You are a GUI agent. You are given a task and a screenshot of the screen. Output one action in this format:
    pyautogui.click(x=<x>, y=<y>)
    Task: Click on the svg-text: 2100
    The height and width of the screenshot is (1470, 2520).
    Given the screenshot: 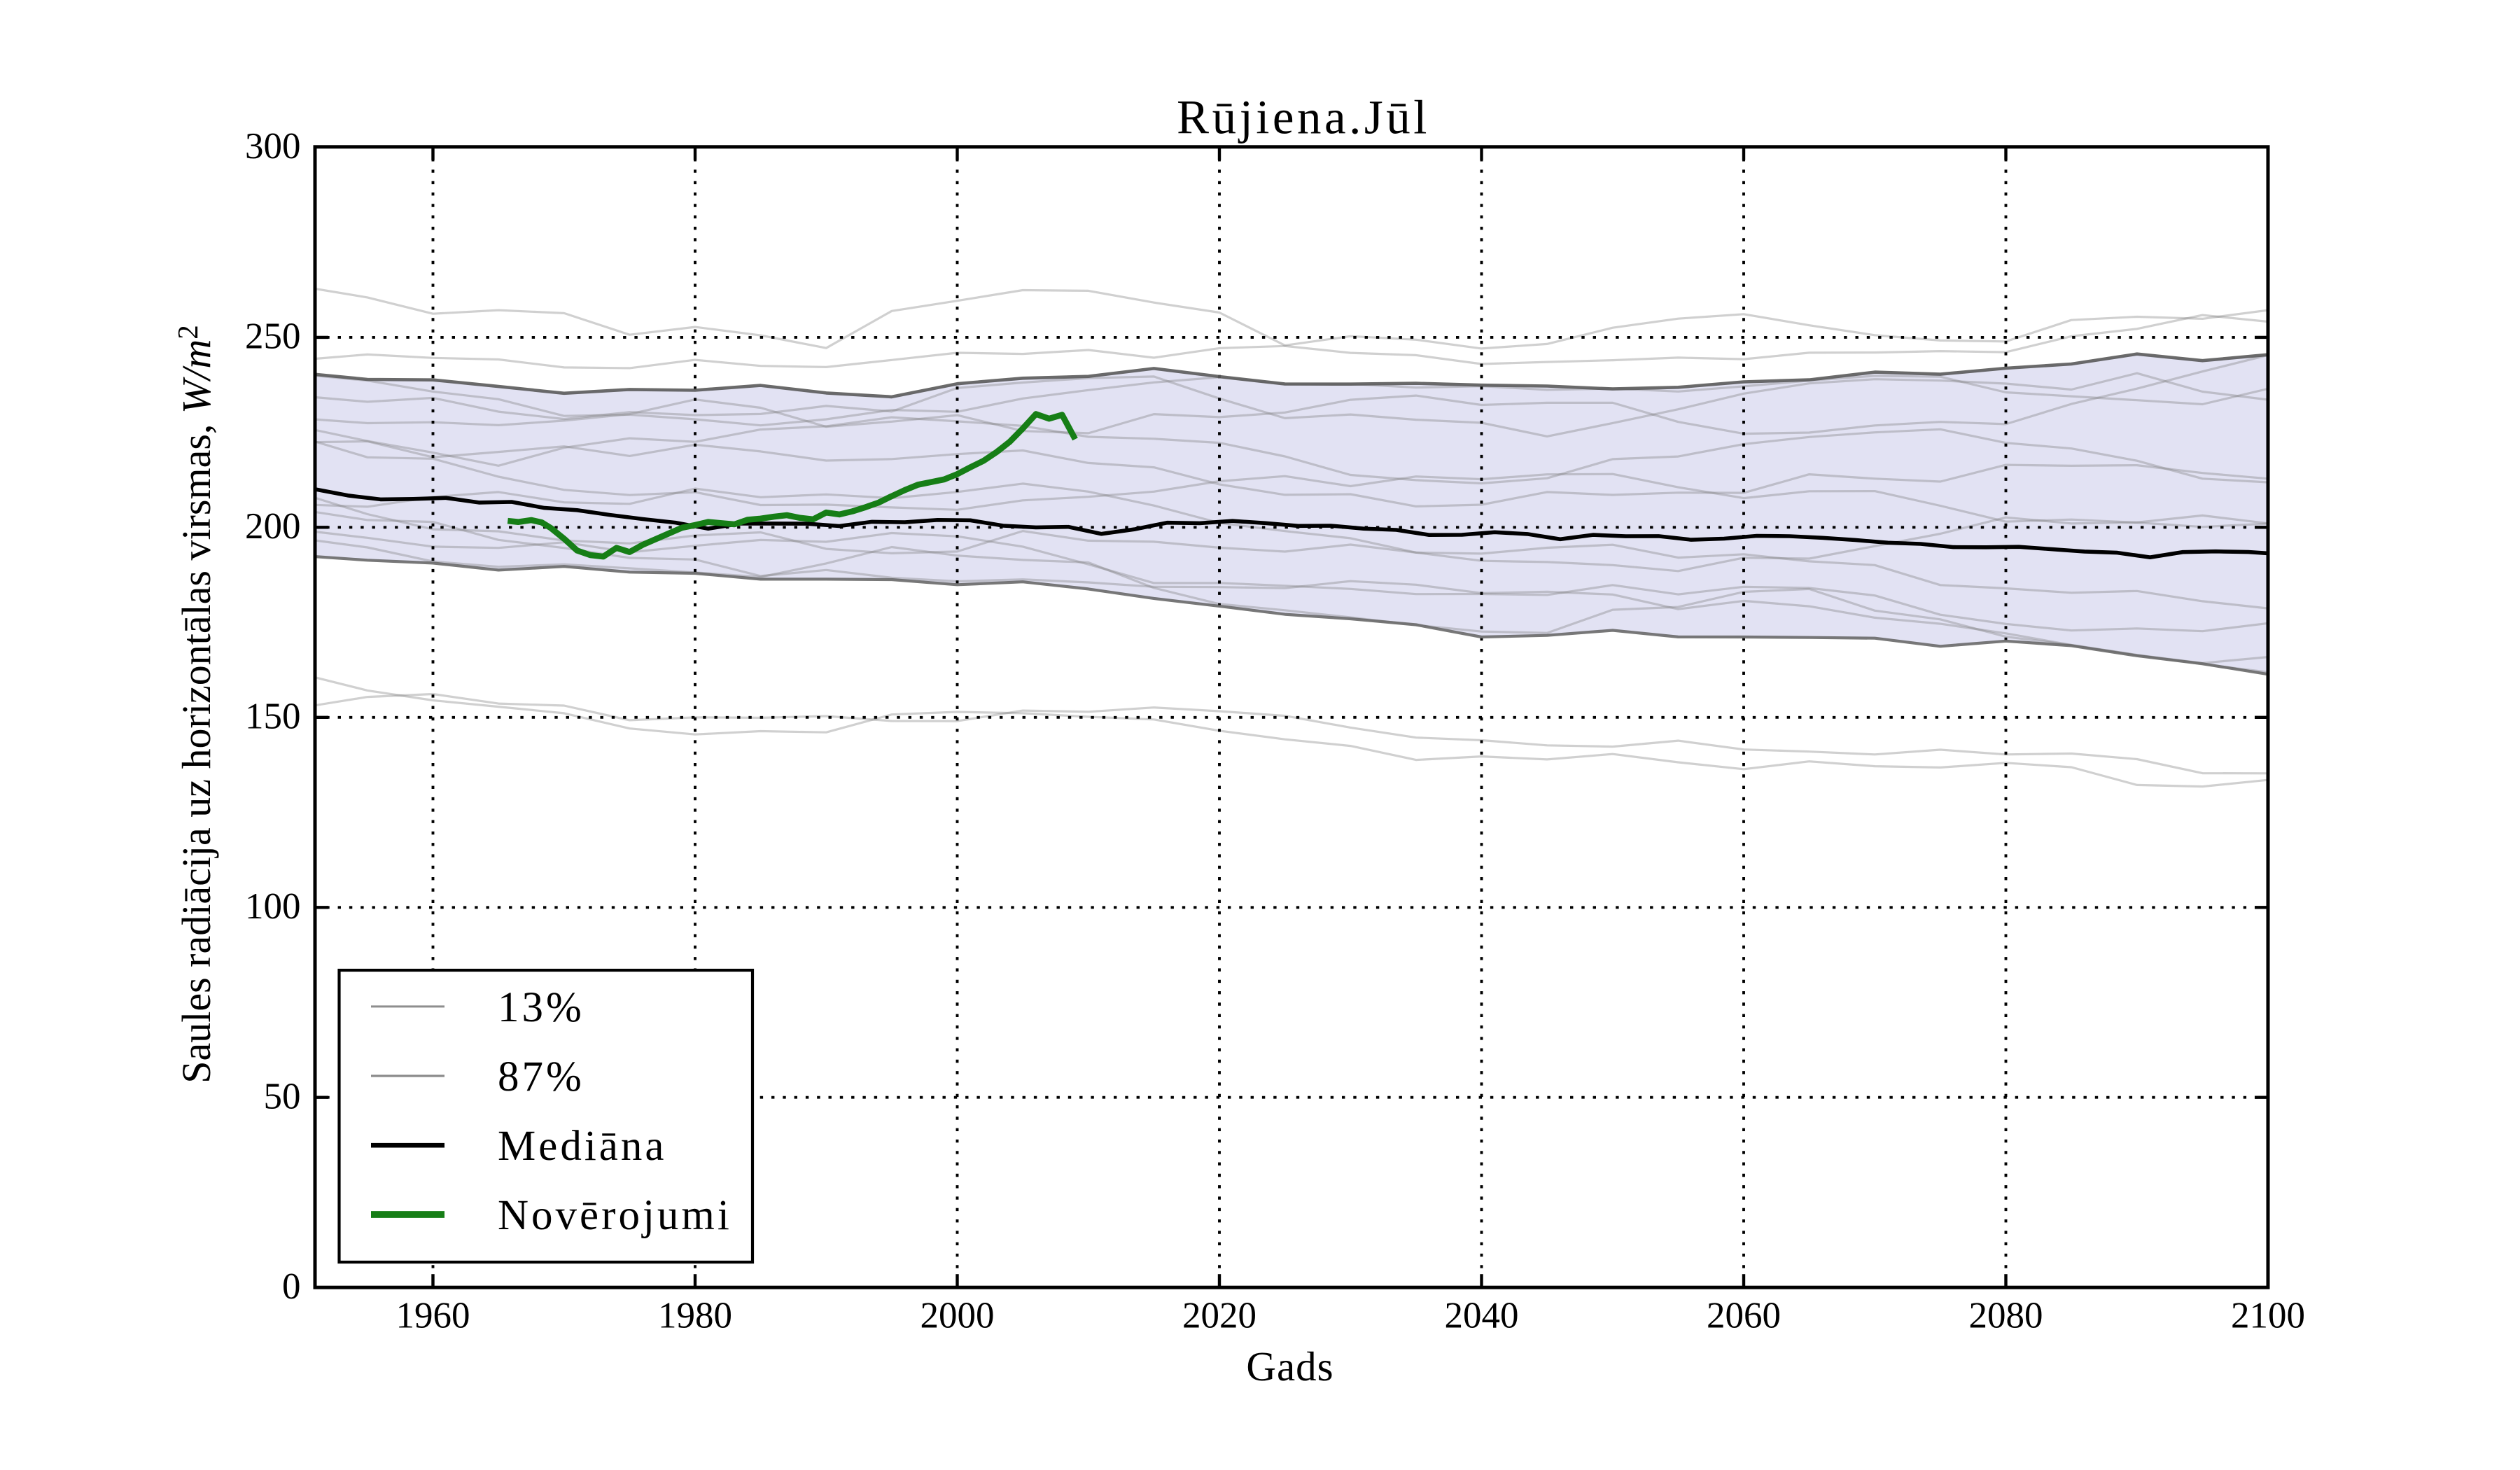 What is the action you would take?
    pyautogui.click(x=2268, y=1315)
    